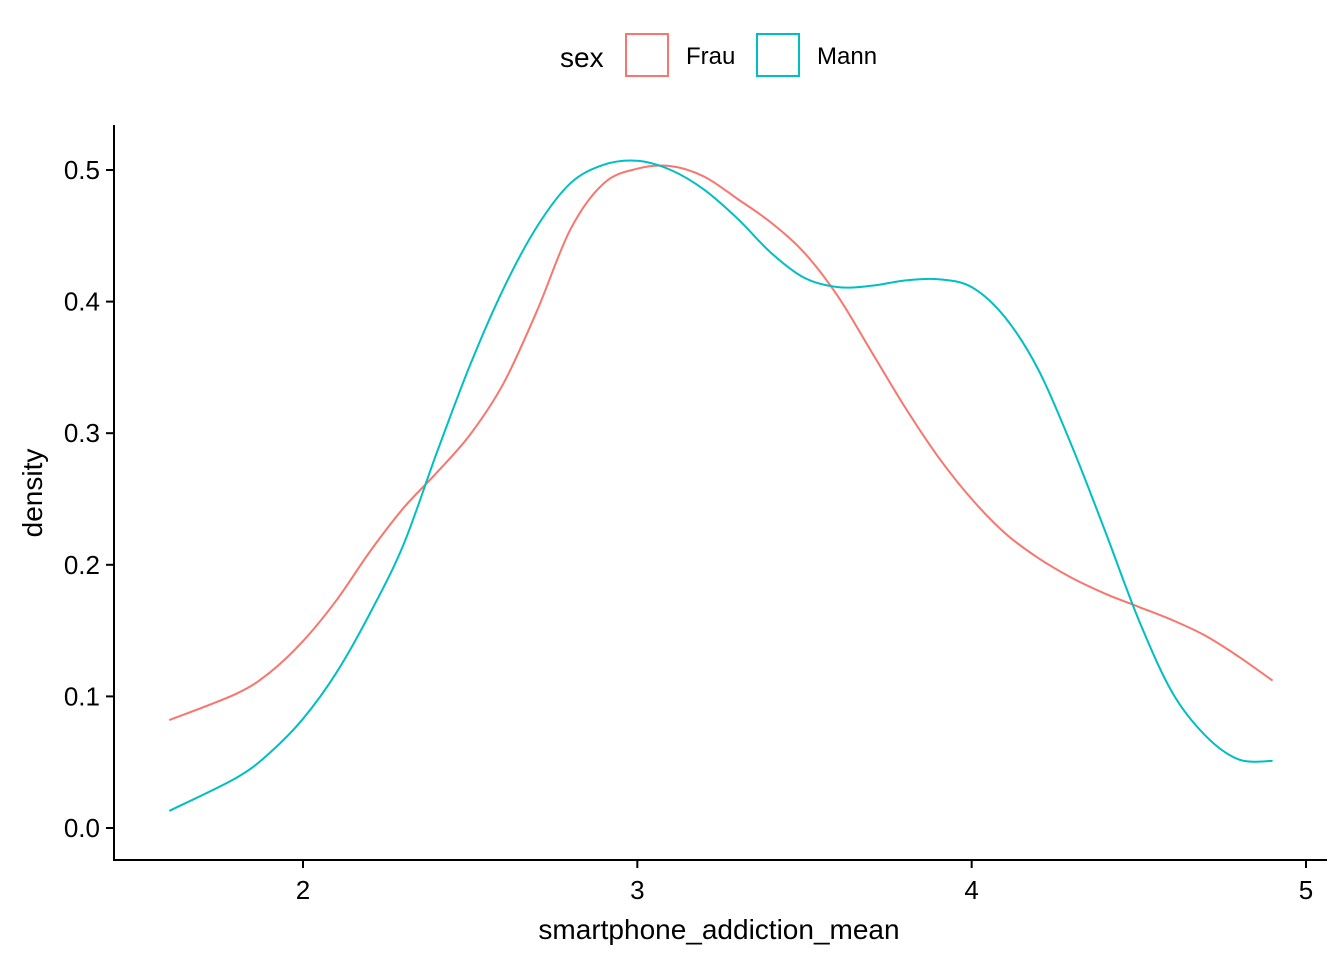  I want to click on legend-key-frau, so click(647, 55).